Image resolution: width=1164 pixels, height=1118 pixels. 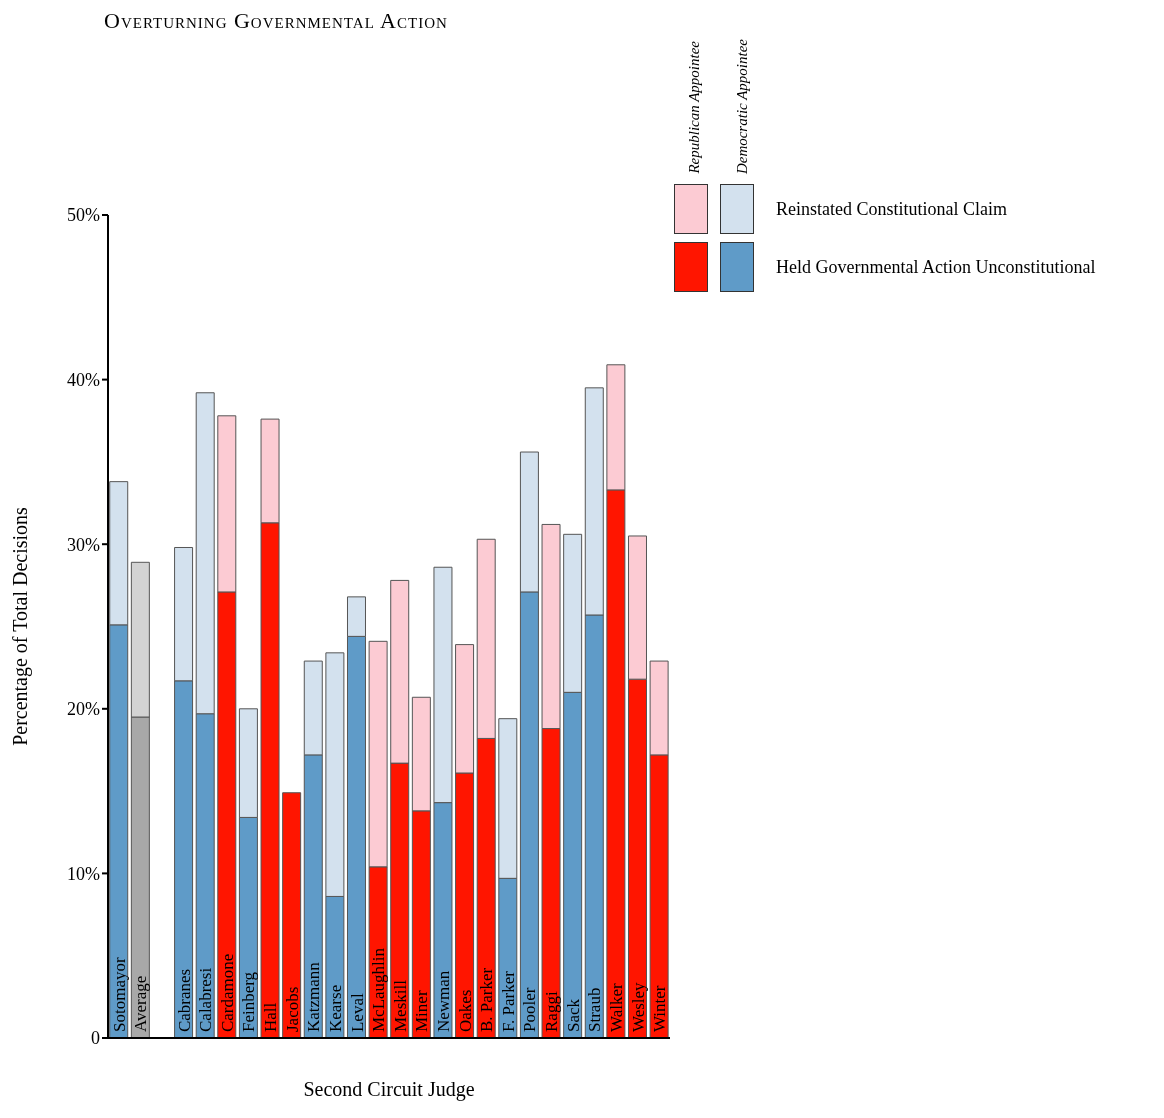 What do you see at coordinates (276, 21) in the screenshot?
I see `chart-title: Overturning Governmental Action` at bounding box center [276, 21].